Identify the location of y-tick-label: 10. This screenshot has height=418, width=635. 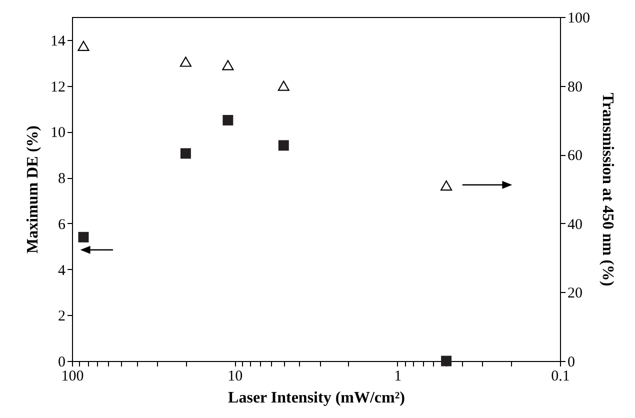
(58, 133).